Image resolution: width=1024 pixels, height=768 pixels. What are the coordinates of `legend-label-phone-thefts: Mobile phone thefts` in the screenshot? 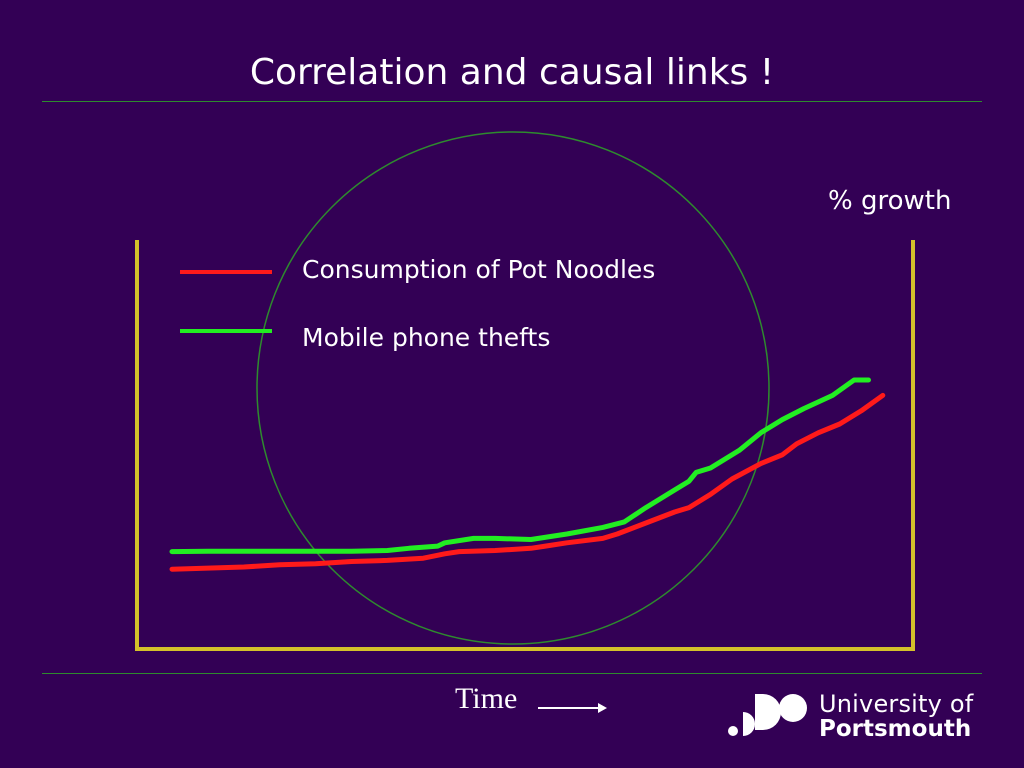 It's located at (426, 337).